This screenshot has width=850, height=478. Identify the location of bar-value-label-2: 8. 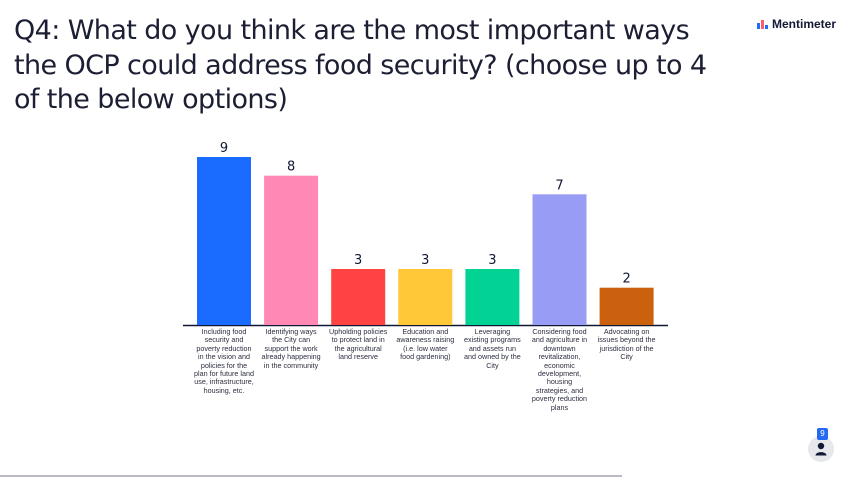
(291, 167).